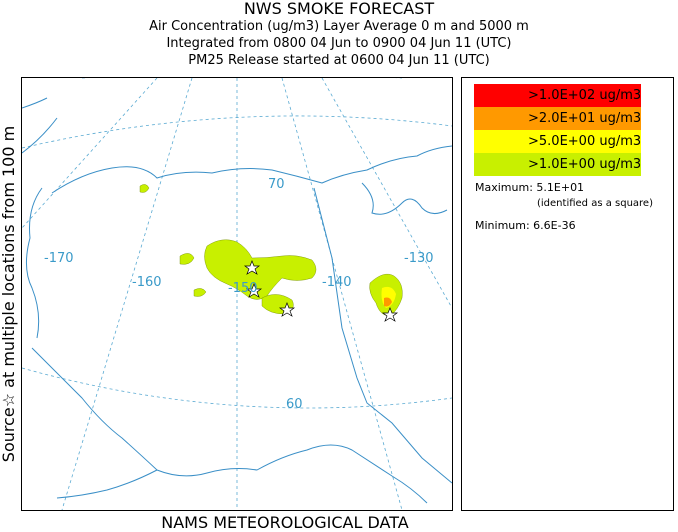  Describe the element at coordinates (34, 263) in the screenshot. I see `bering-coast-north` at that location.